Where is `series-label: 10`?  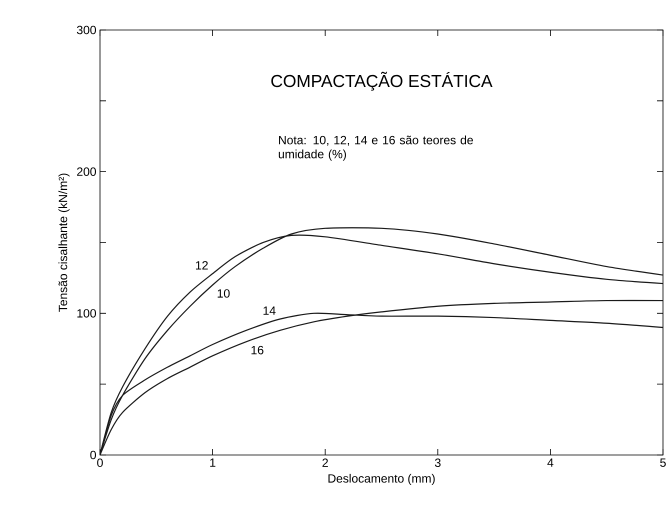 series-label: 10 is located at coordinates (224, 293).